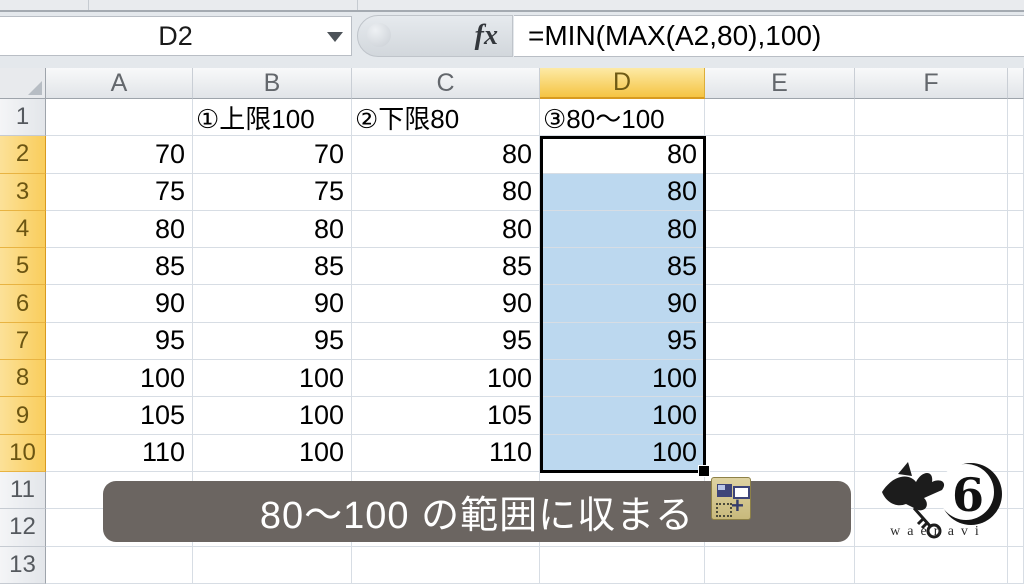  I want to click on cell-edge-row5, so click(1016, 267).